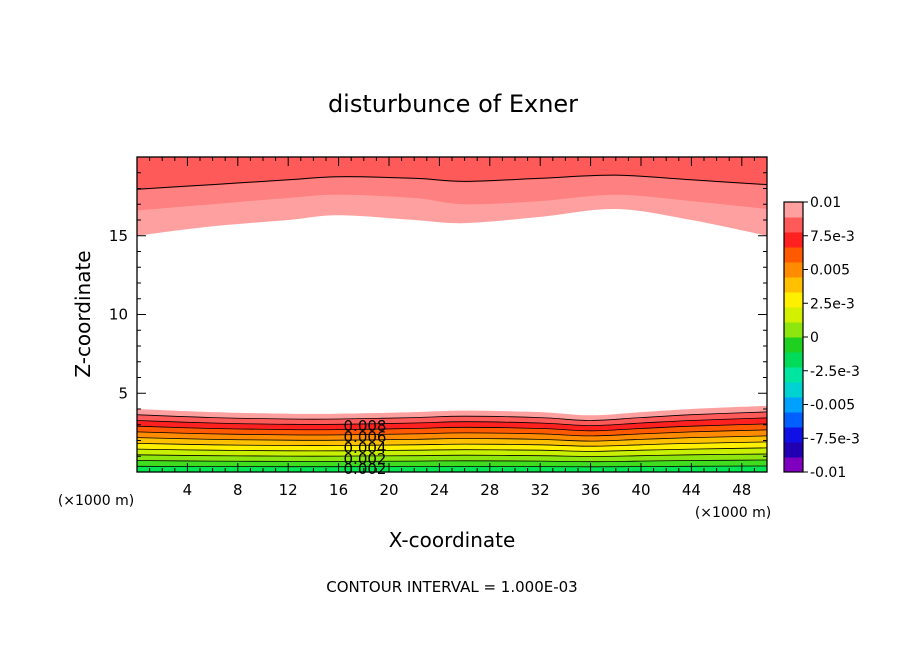  I want to click on contour-interval-footer: CONTOUR INTERVAL = 1.000E-03, so click(451, 587).